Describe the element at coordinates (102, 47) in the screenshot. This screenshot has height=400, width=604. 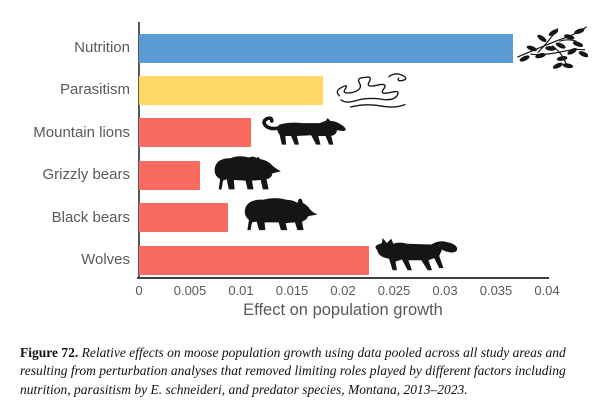
I see `category-label-nutrition: Nutrition` at that location.